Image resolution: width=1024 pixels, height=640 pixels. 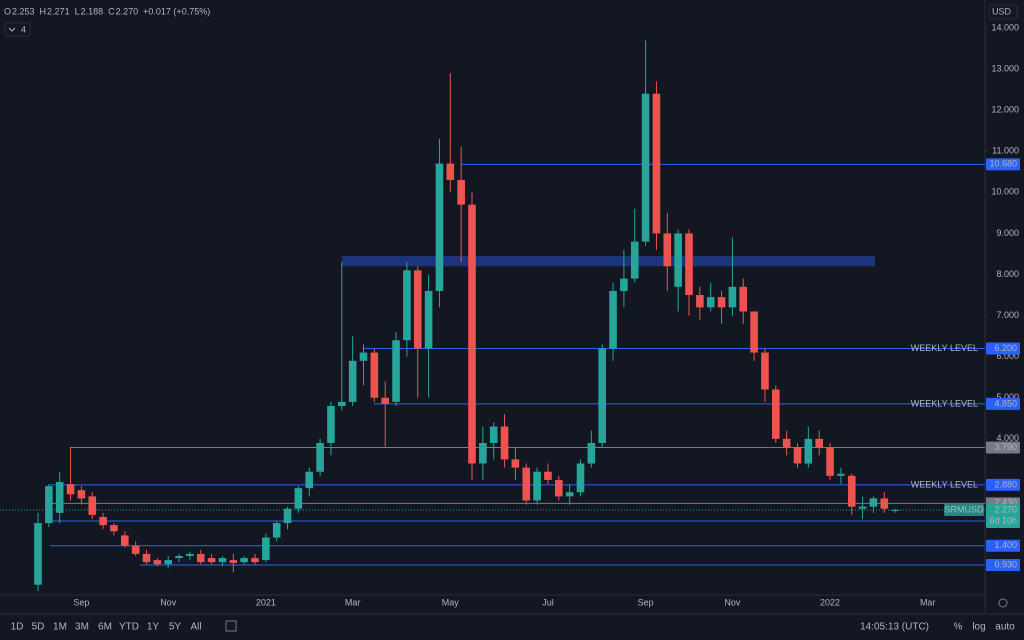 I want to click on range-button: 5Y, so click(x=175, y=627).